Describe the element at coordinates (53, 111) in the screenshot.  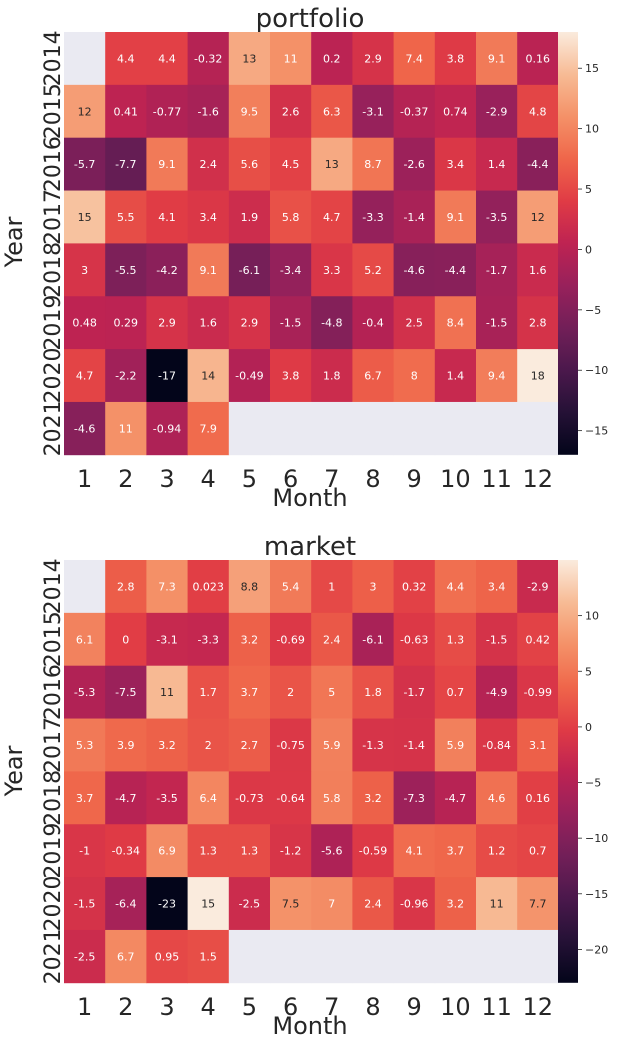
I see `y-tick-label: 2015` at that location.